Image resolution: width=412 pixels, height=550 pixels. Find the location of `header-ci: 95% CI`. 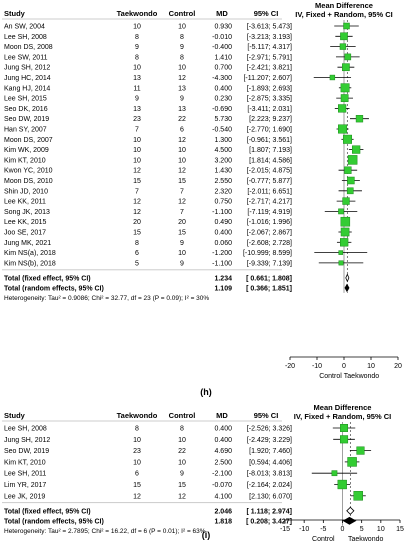

header-ci: 95% CI is located at coordinates (266, 415).